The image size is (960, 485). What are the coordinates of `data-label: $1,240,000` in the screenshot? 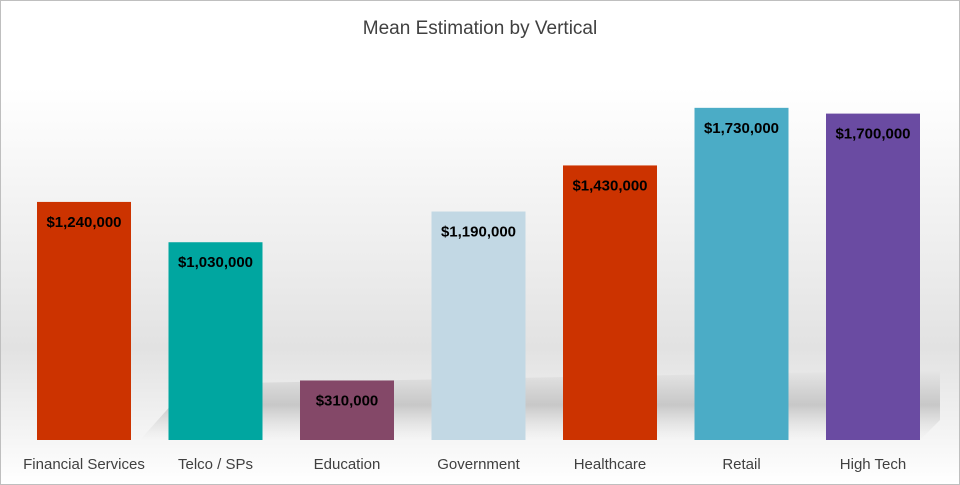 It's located at (83, 222).